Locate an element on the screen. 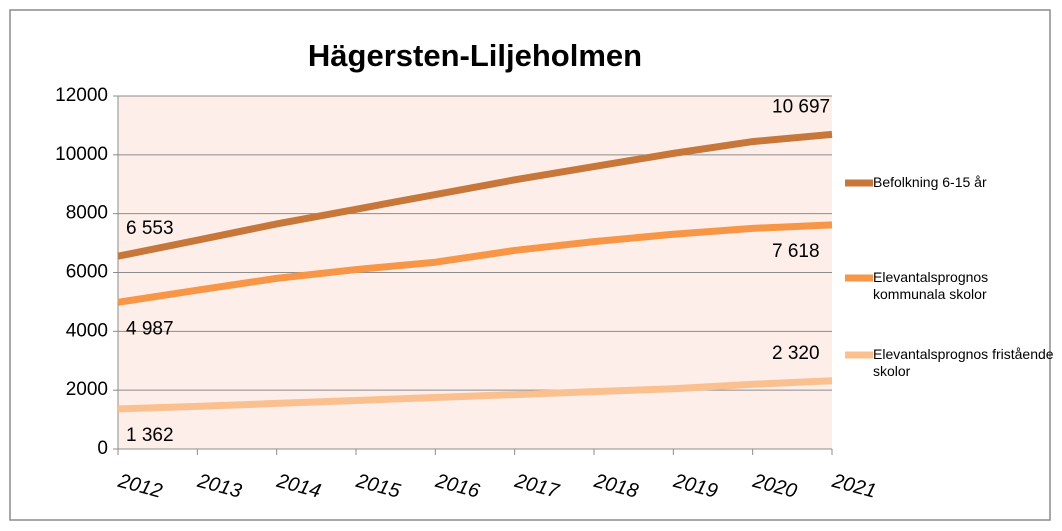  data-label: 6 553 is located at coordinates (150, 228).